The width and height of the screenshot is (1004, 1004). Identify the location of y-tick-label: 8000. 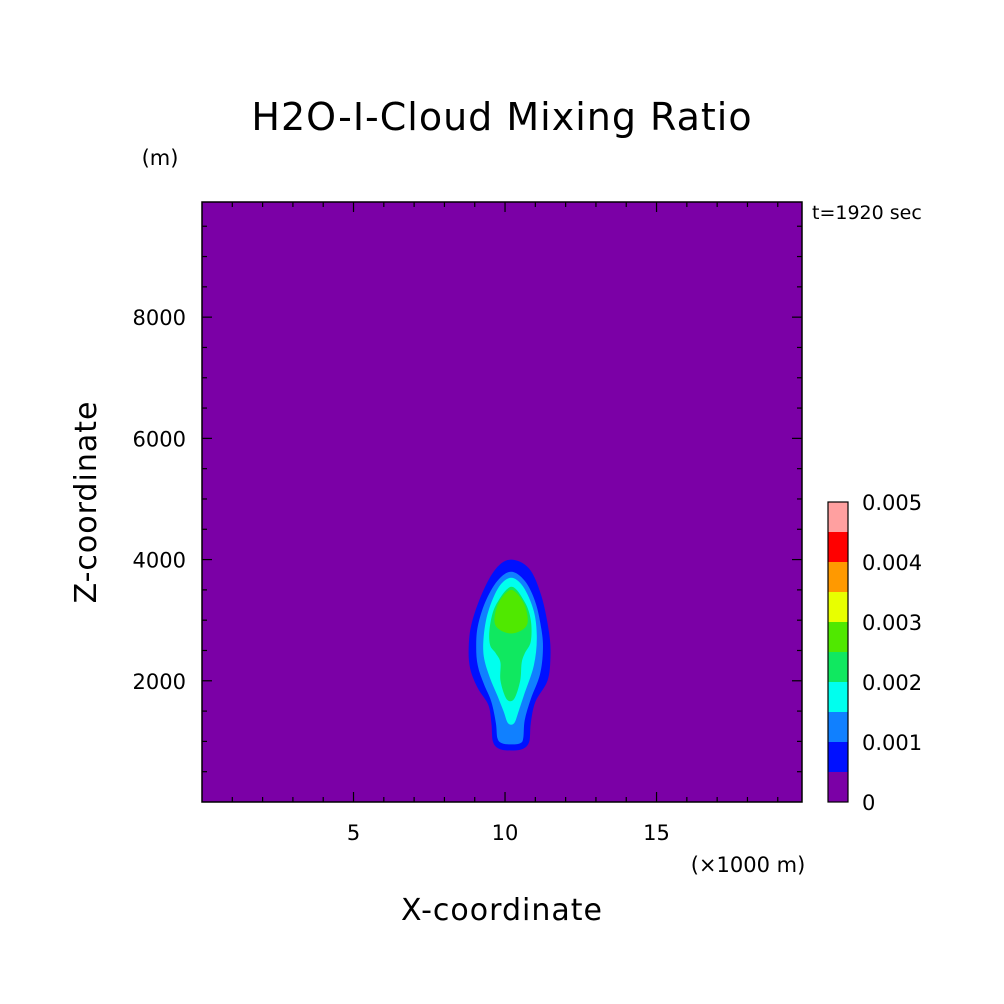
(159, 318).